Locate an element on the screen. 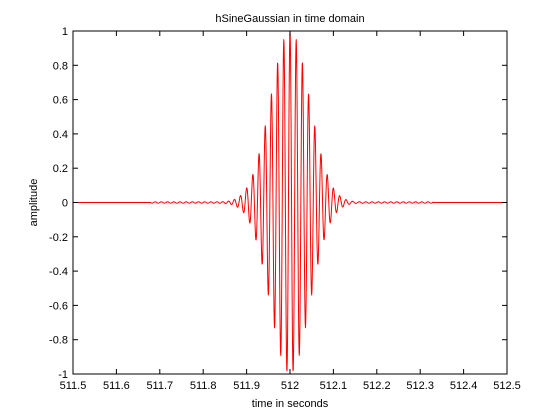 The height and width of the screenshot is (420, 560). y-tick-label: 0 is located at coordinates (65, 204).